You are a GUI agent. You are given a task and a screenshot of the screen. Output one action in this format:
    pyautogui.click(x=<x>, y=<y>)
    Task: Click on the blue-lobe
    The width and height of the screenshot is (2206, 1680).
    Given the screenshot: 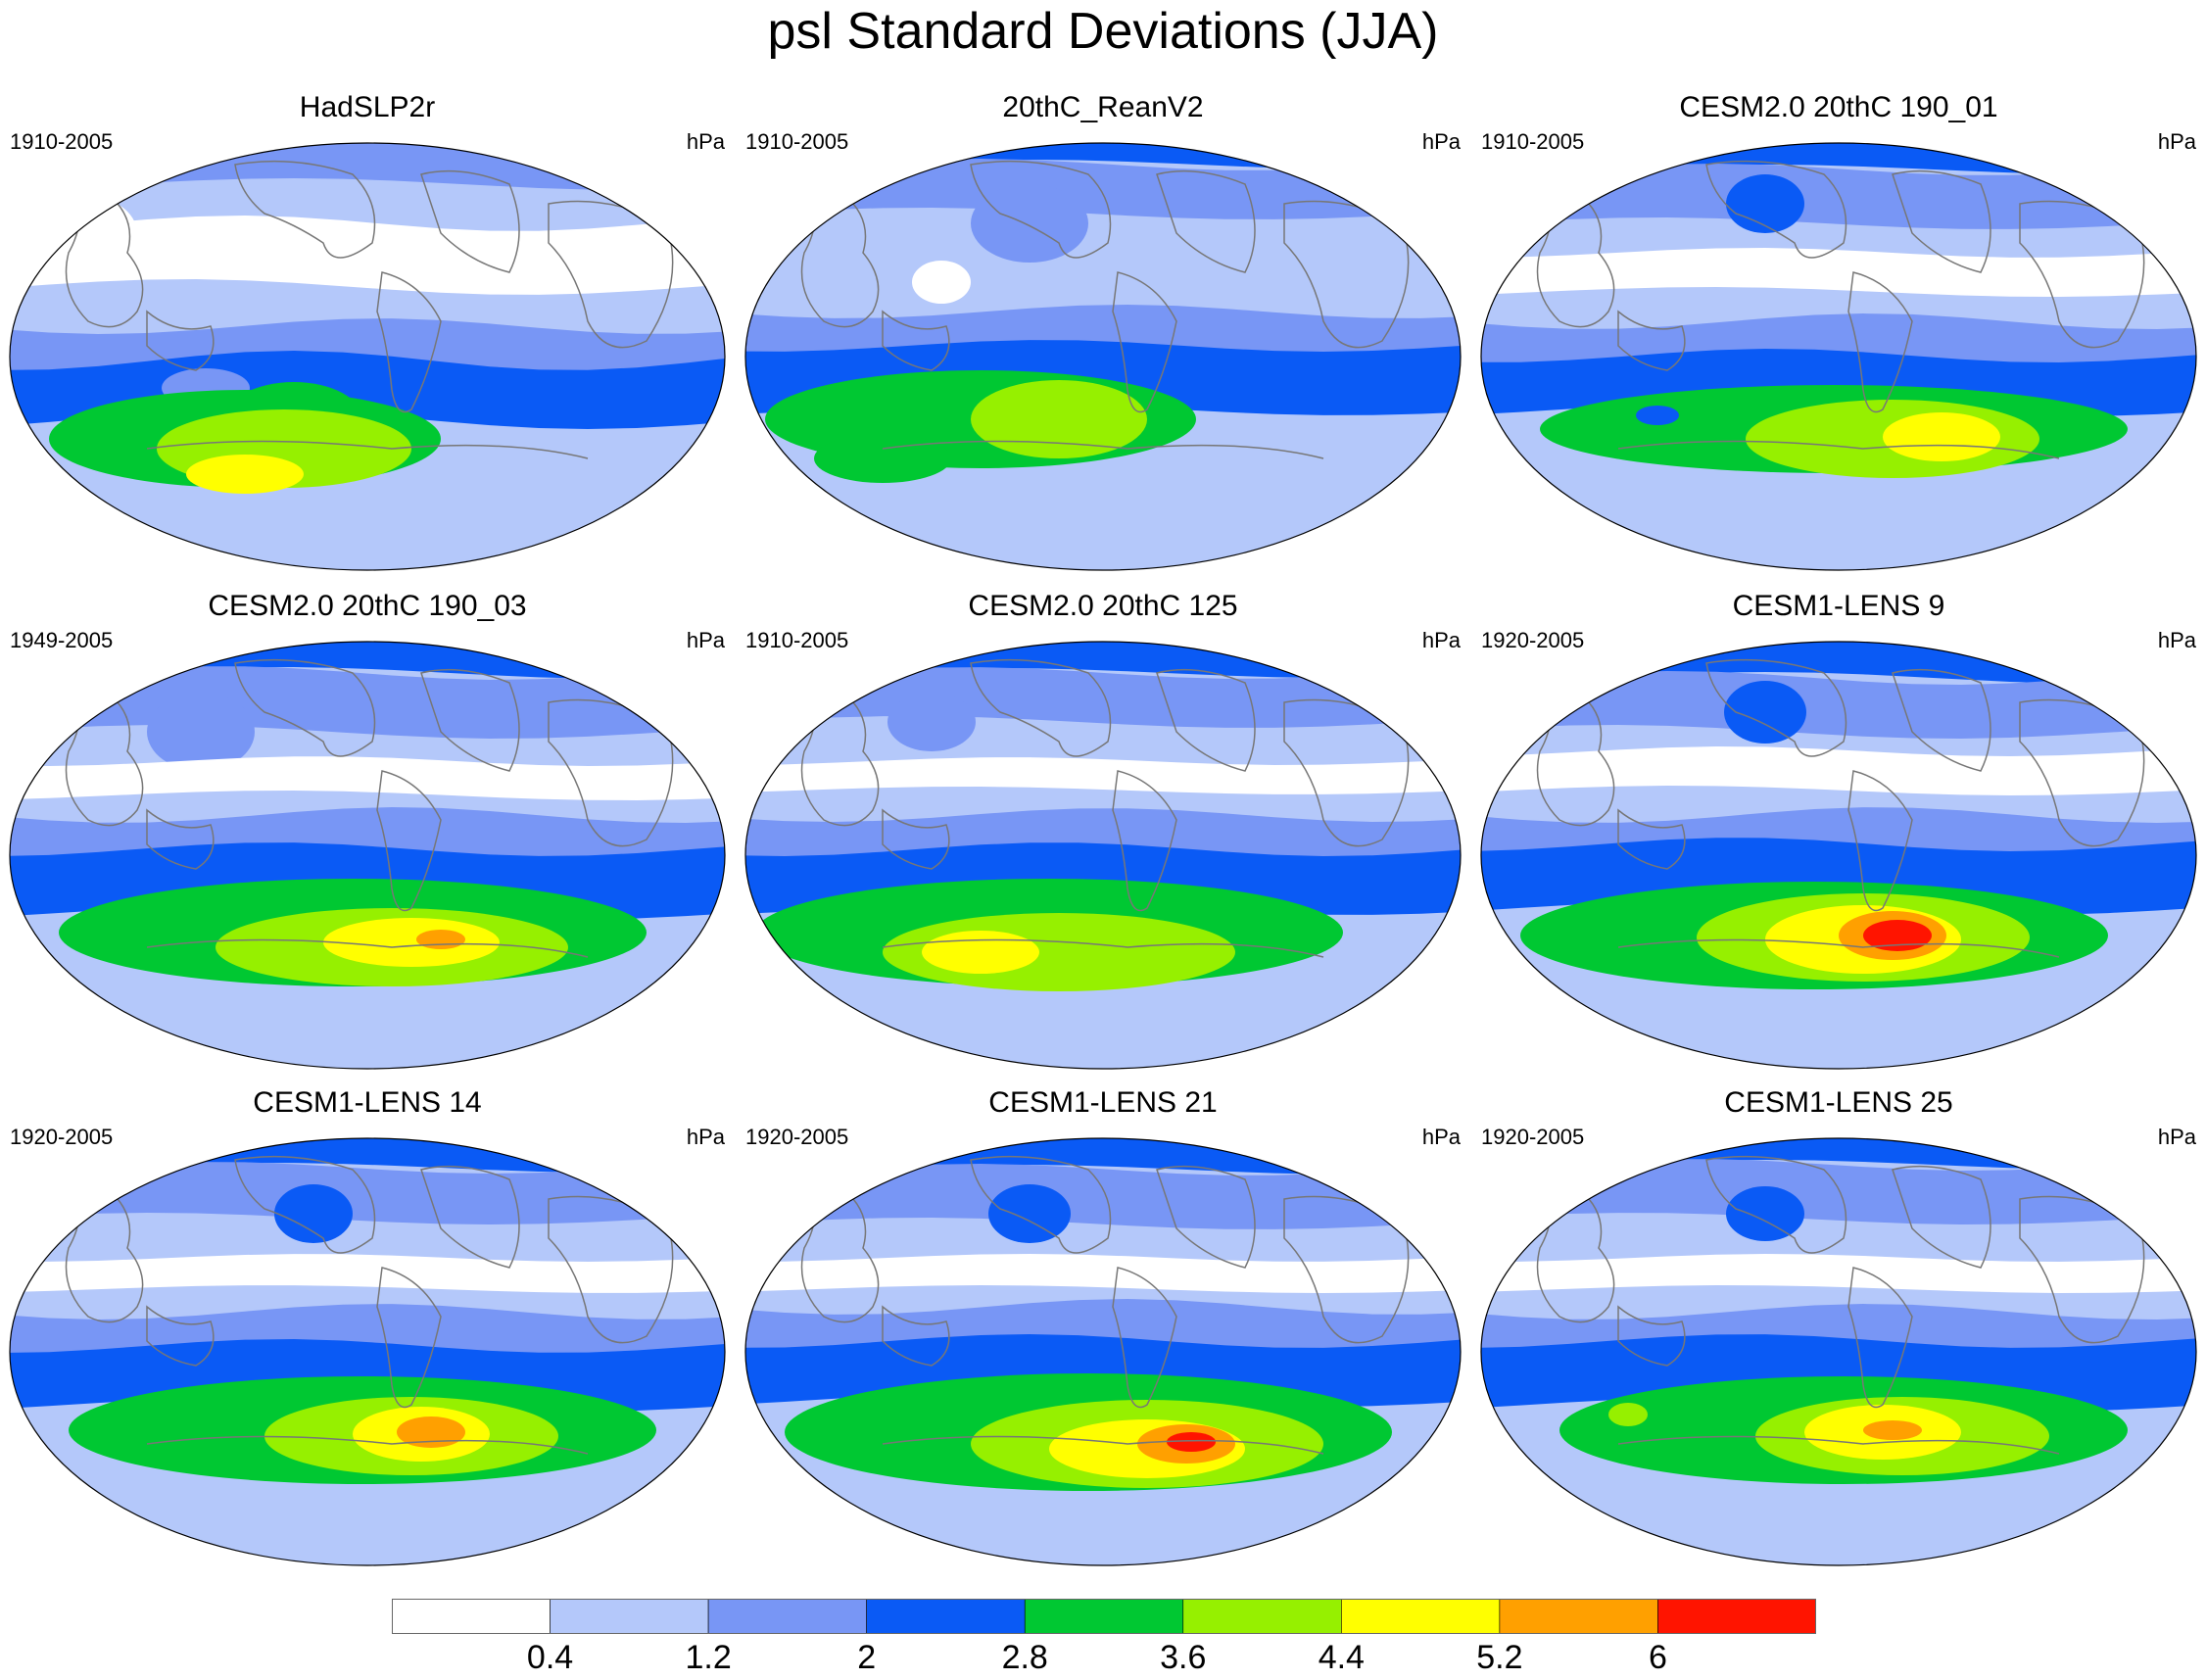 What is the action you would take?
    pyautogui.click(x=313, y=1213)
    